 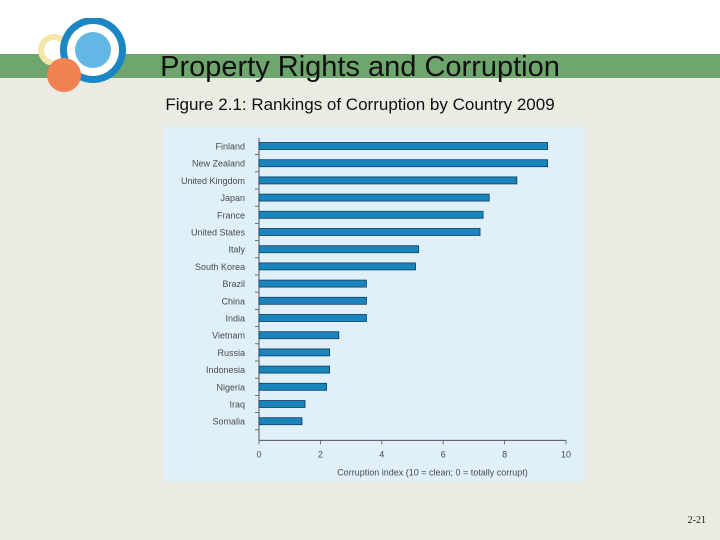 What do you see at coordinates (233, 301) in the screenshot?
I see `category-label: China` at bounding box center [233, 301].